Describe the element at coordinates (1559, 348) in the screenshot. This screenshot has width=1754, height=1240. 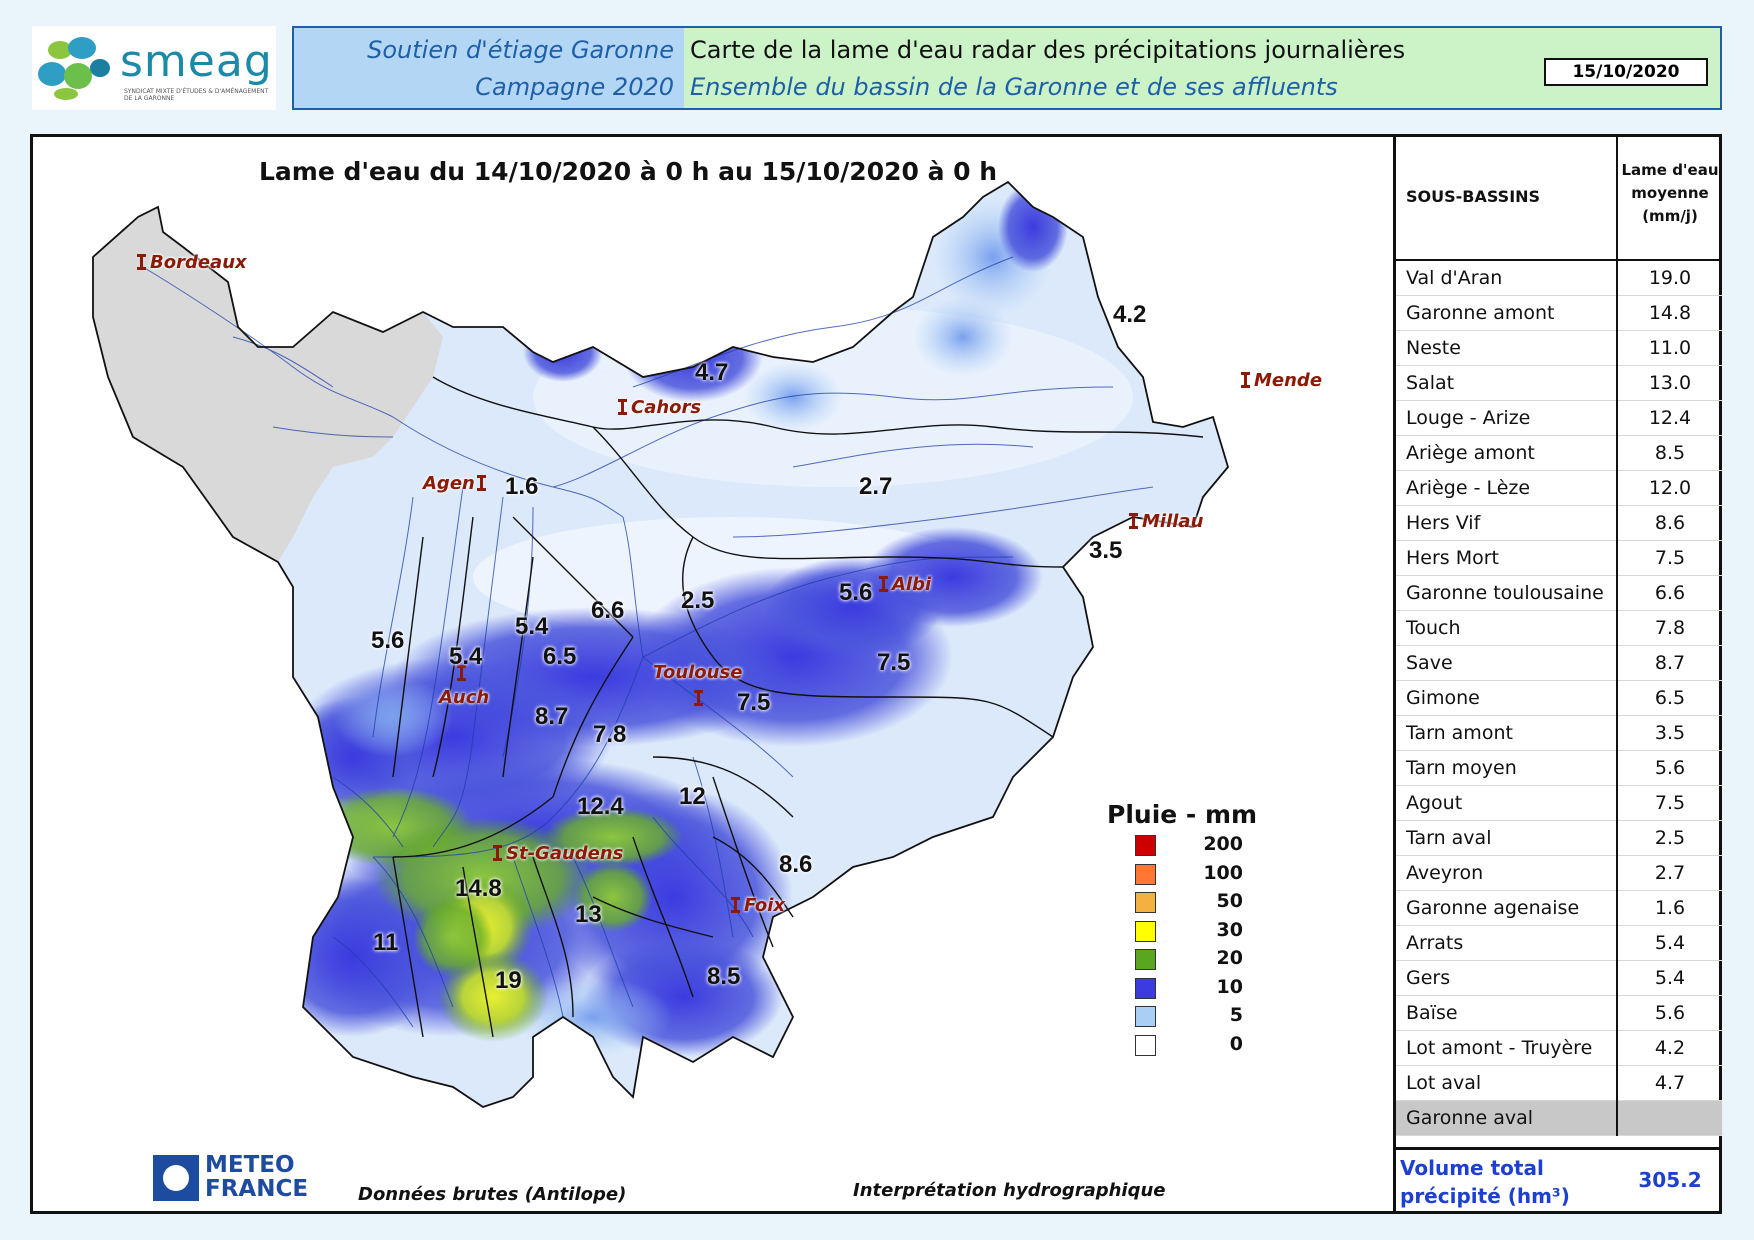
I see `table-row: Neste 11.0` at that location.